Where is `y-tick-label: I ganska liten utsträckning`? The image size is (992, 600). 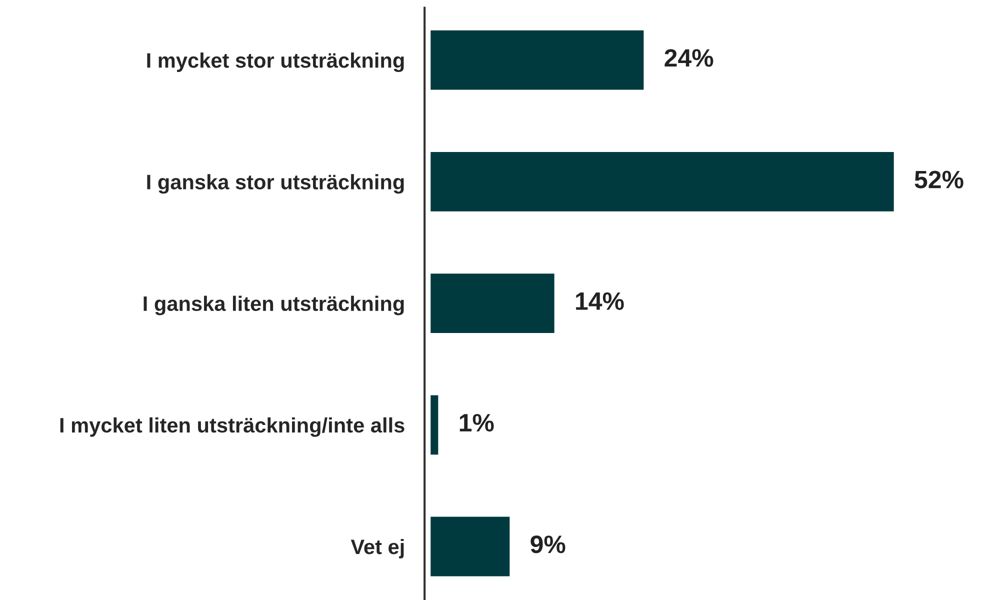 y-tick-label: I ganska liten utsträckning is located at coordinates (274, 306).